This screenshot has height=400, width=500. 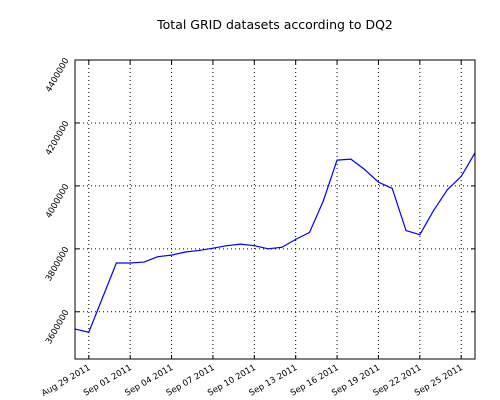 What do you see at coordinates (58, 201) in the screenshot?
I see `y-tick-label: 4000000` at bounding box center [58, 201].